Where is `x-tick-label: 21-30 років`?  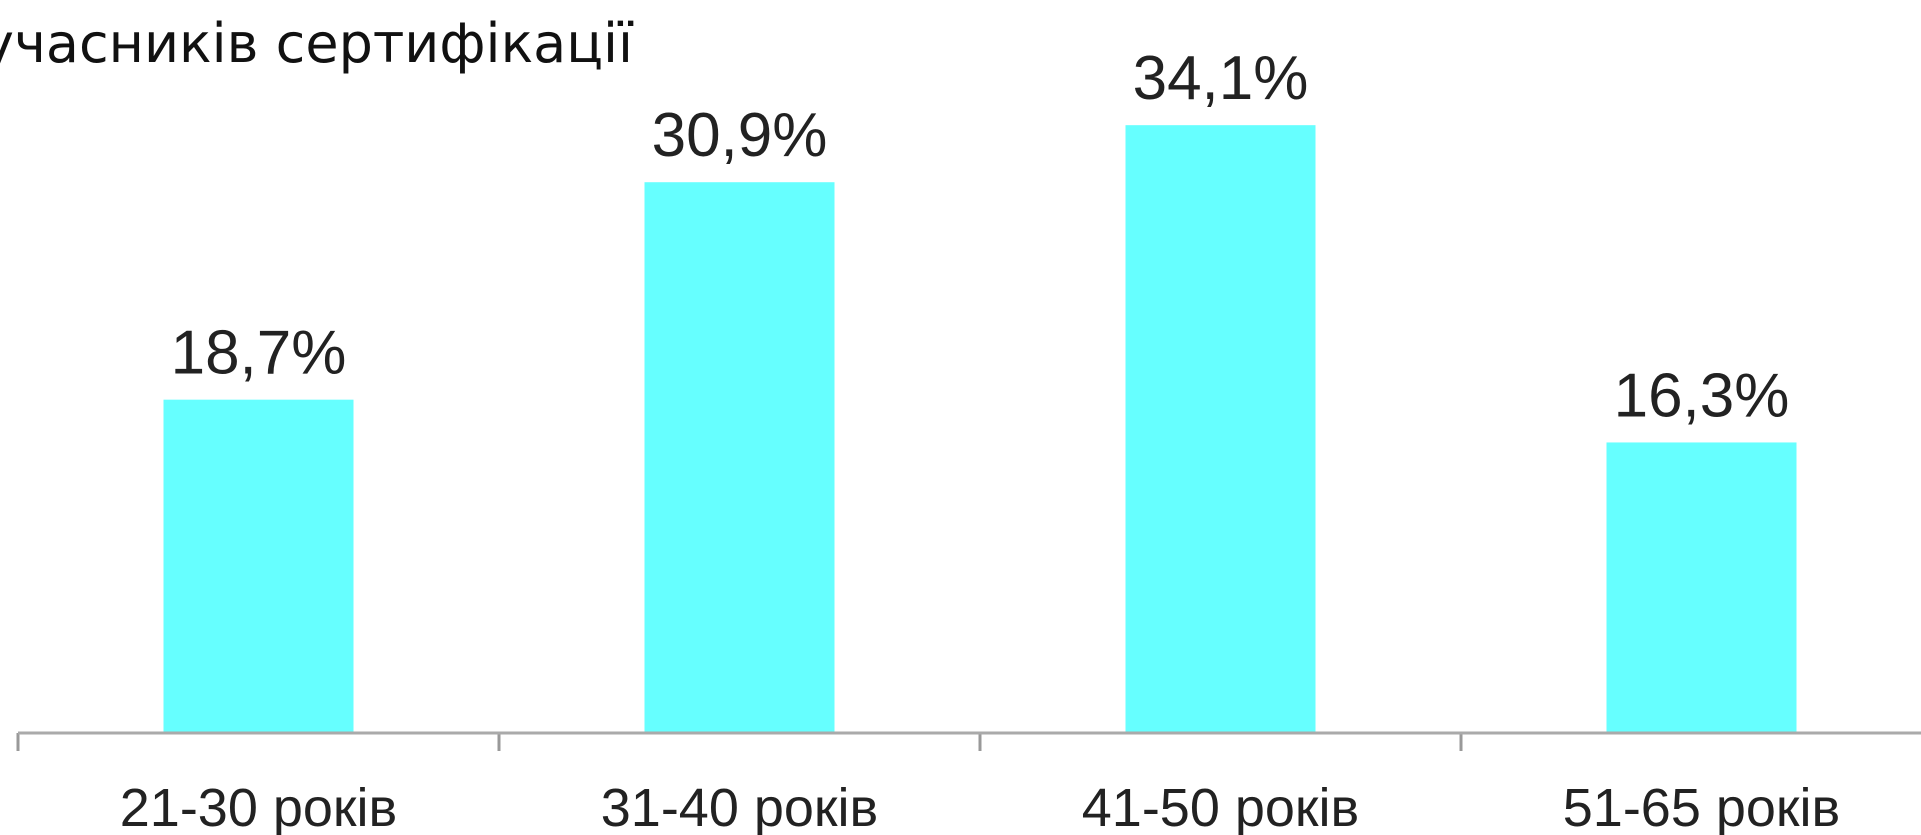
x-tick-label: 21-30 років is located at coordinates (259, 806).